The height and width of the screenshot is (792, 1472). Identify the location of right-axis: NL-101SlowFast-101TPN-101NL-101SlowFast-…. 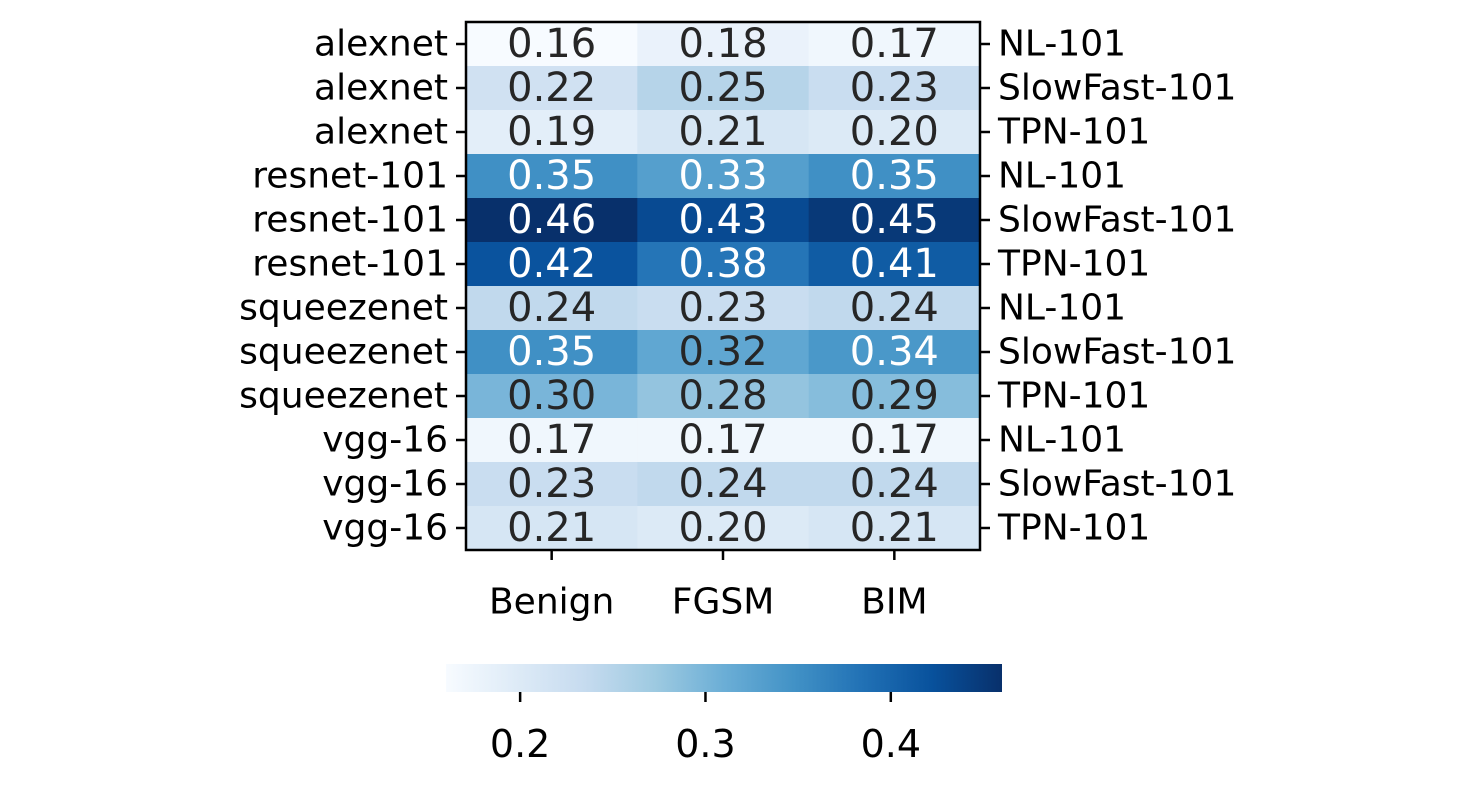
(1108, 286).